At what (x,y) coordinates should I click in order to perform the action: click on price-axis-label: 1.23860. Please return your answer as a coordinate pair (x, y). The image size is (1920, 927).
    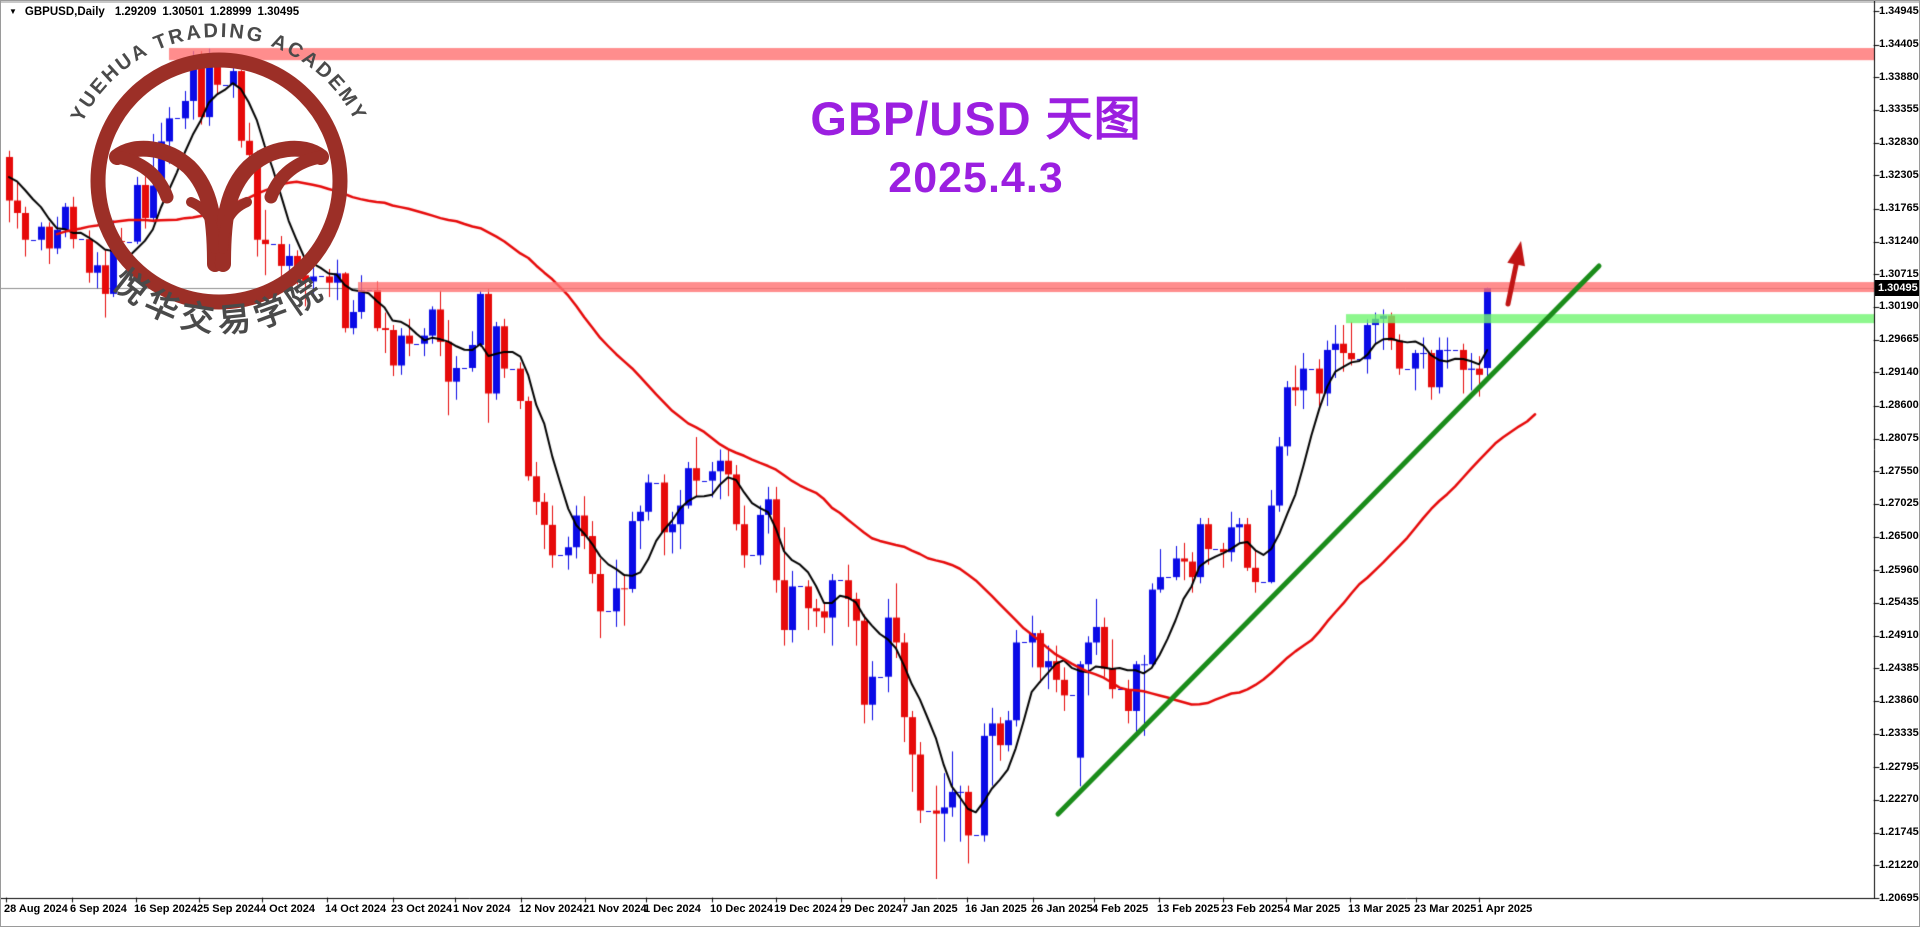
    Looking at the image, I should click on (1899, 700).